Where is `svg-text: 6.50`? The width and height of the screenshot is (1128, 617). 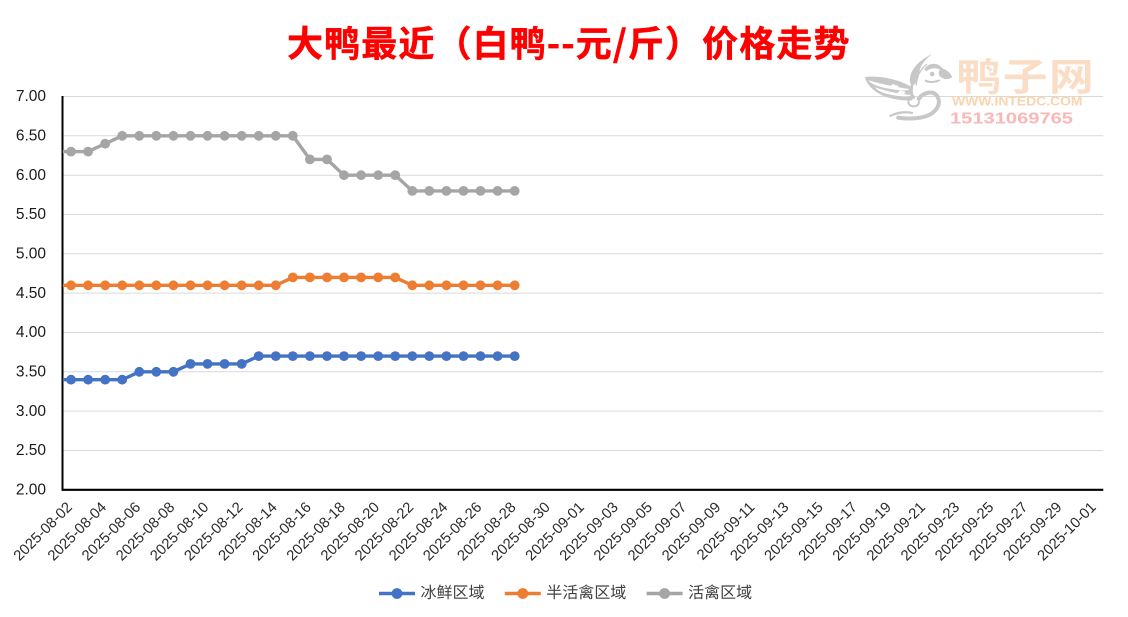
svg-text: 6.50 is located at coordinates (31, 136).